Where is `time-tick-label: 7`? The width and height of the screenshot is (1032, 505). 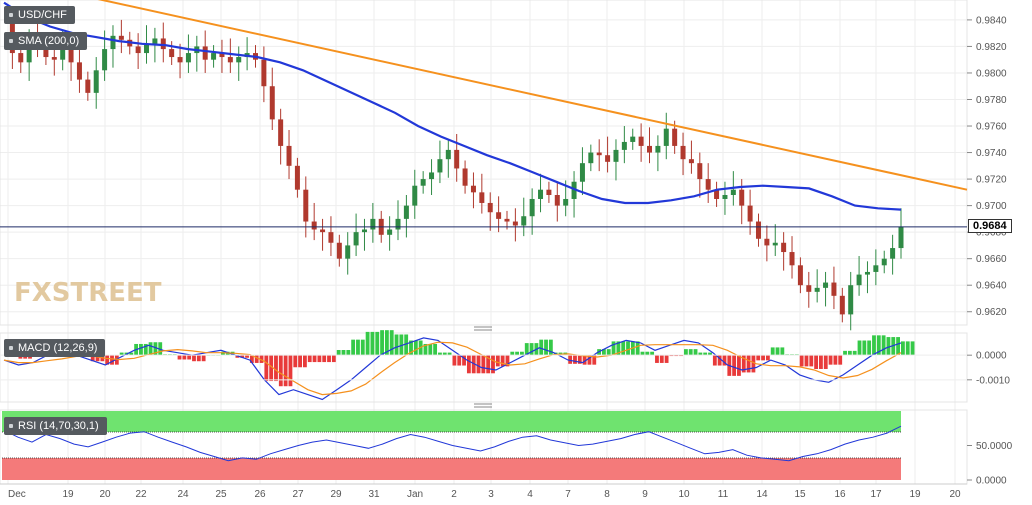 time-tick-label: 7 is located at coordinates (568, 494).